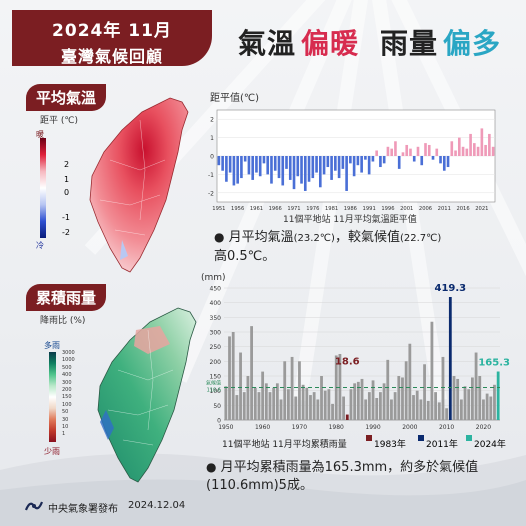 The width and height of the screenshot is (526, 526). I want to click on rain-legend-tick: 100, so click(67, 404).